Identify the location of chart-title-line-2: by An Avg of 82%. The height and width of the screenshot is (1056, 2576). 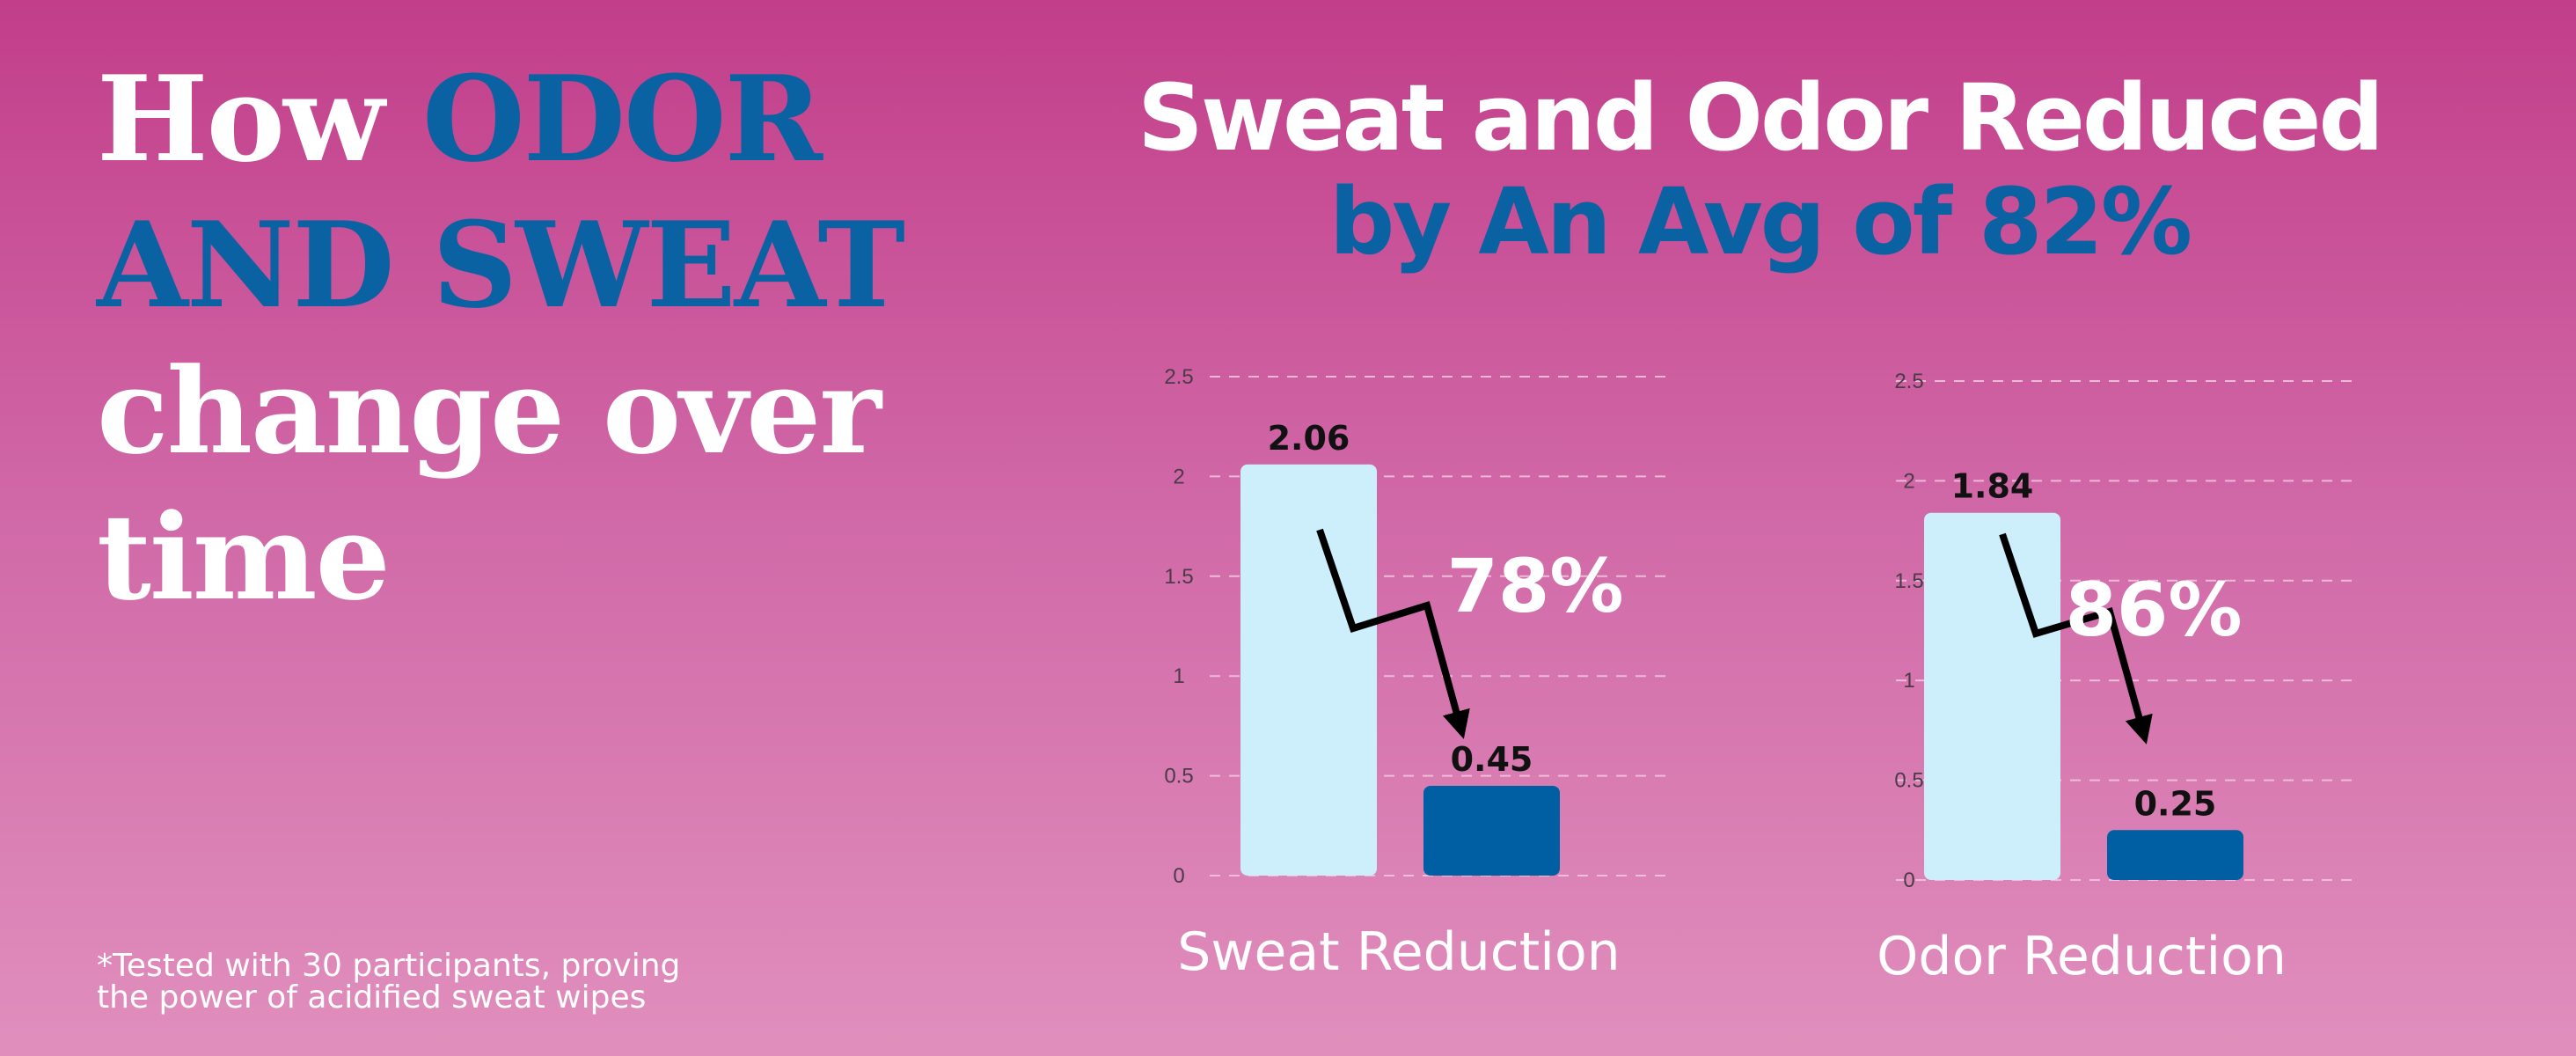
(1760, 221).